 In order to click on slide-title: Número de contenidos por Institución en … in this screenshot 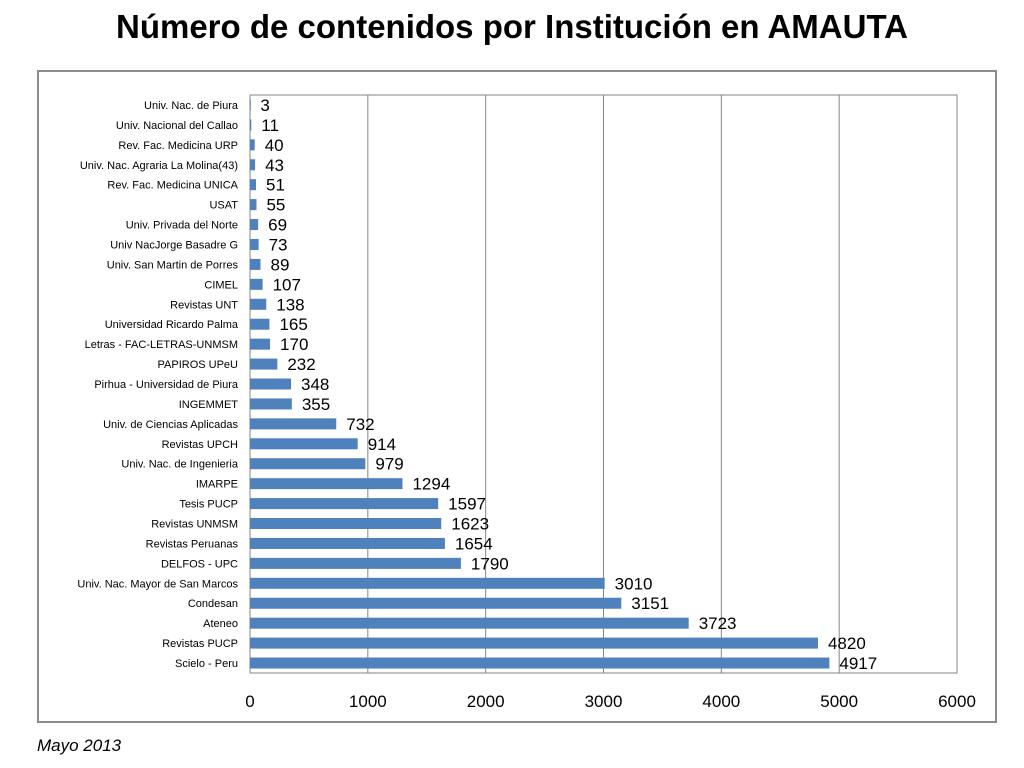, I will do `click(512, 26)`.